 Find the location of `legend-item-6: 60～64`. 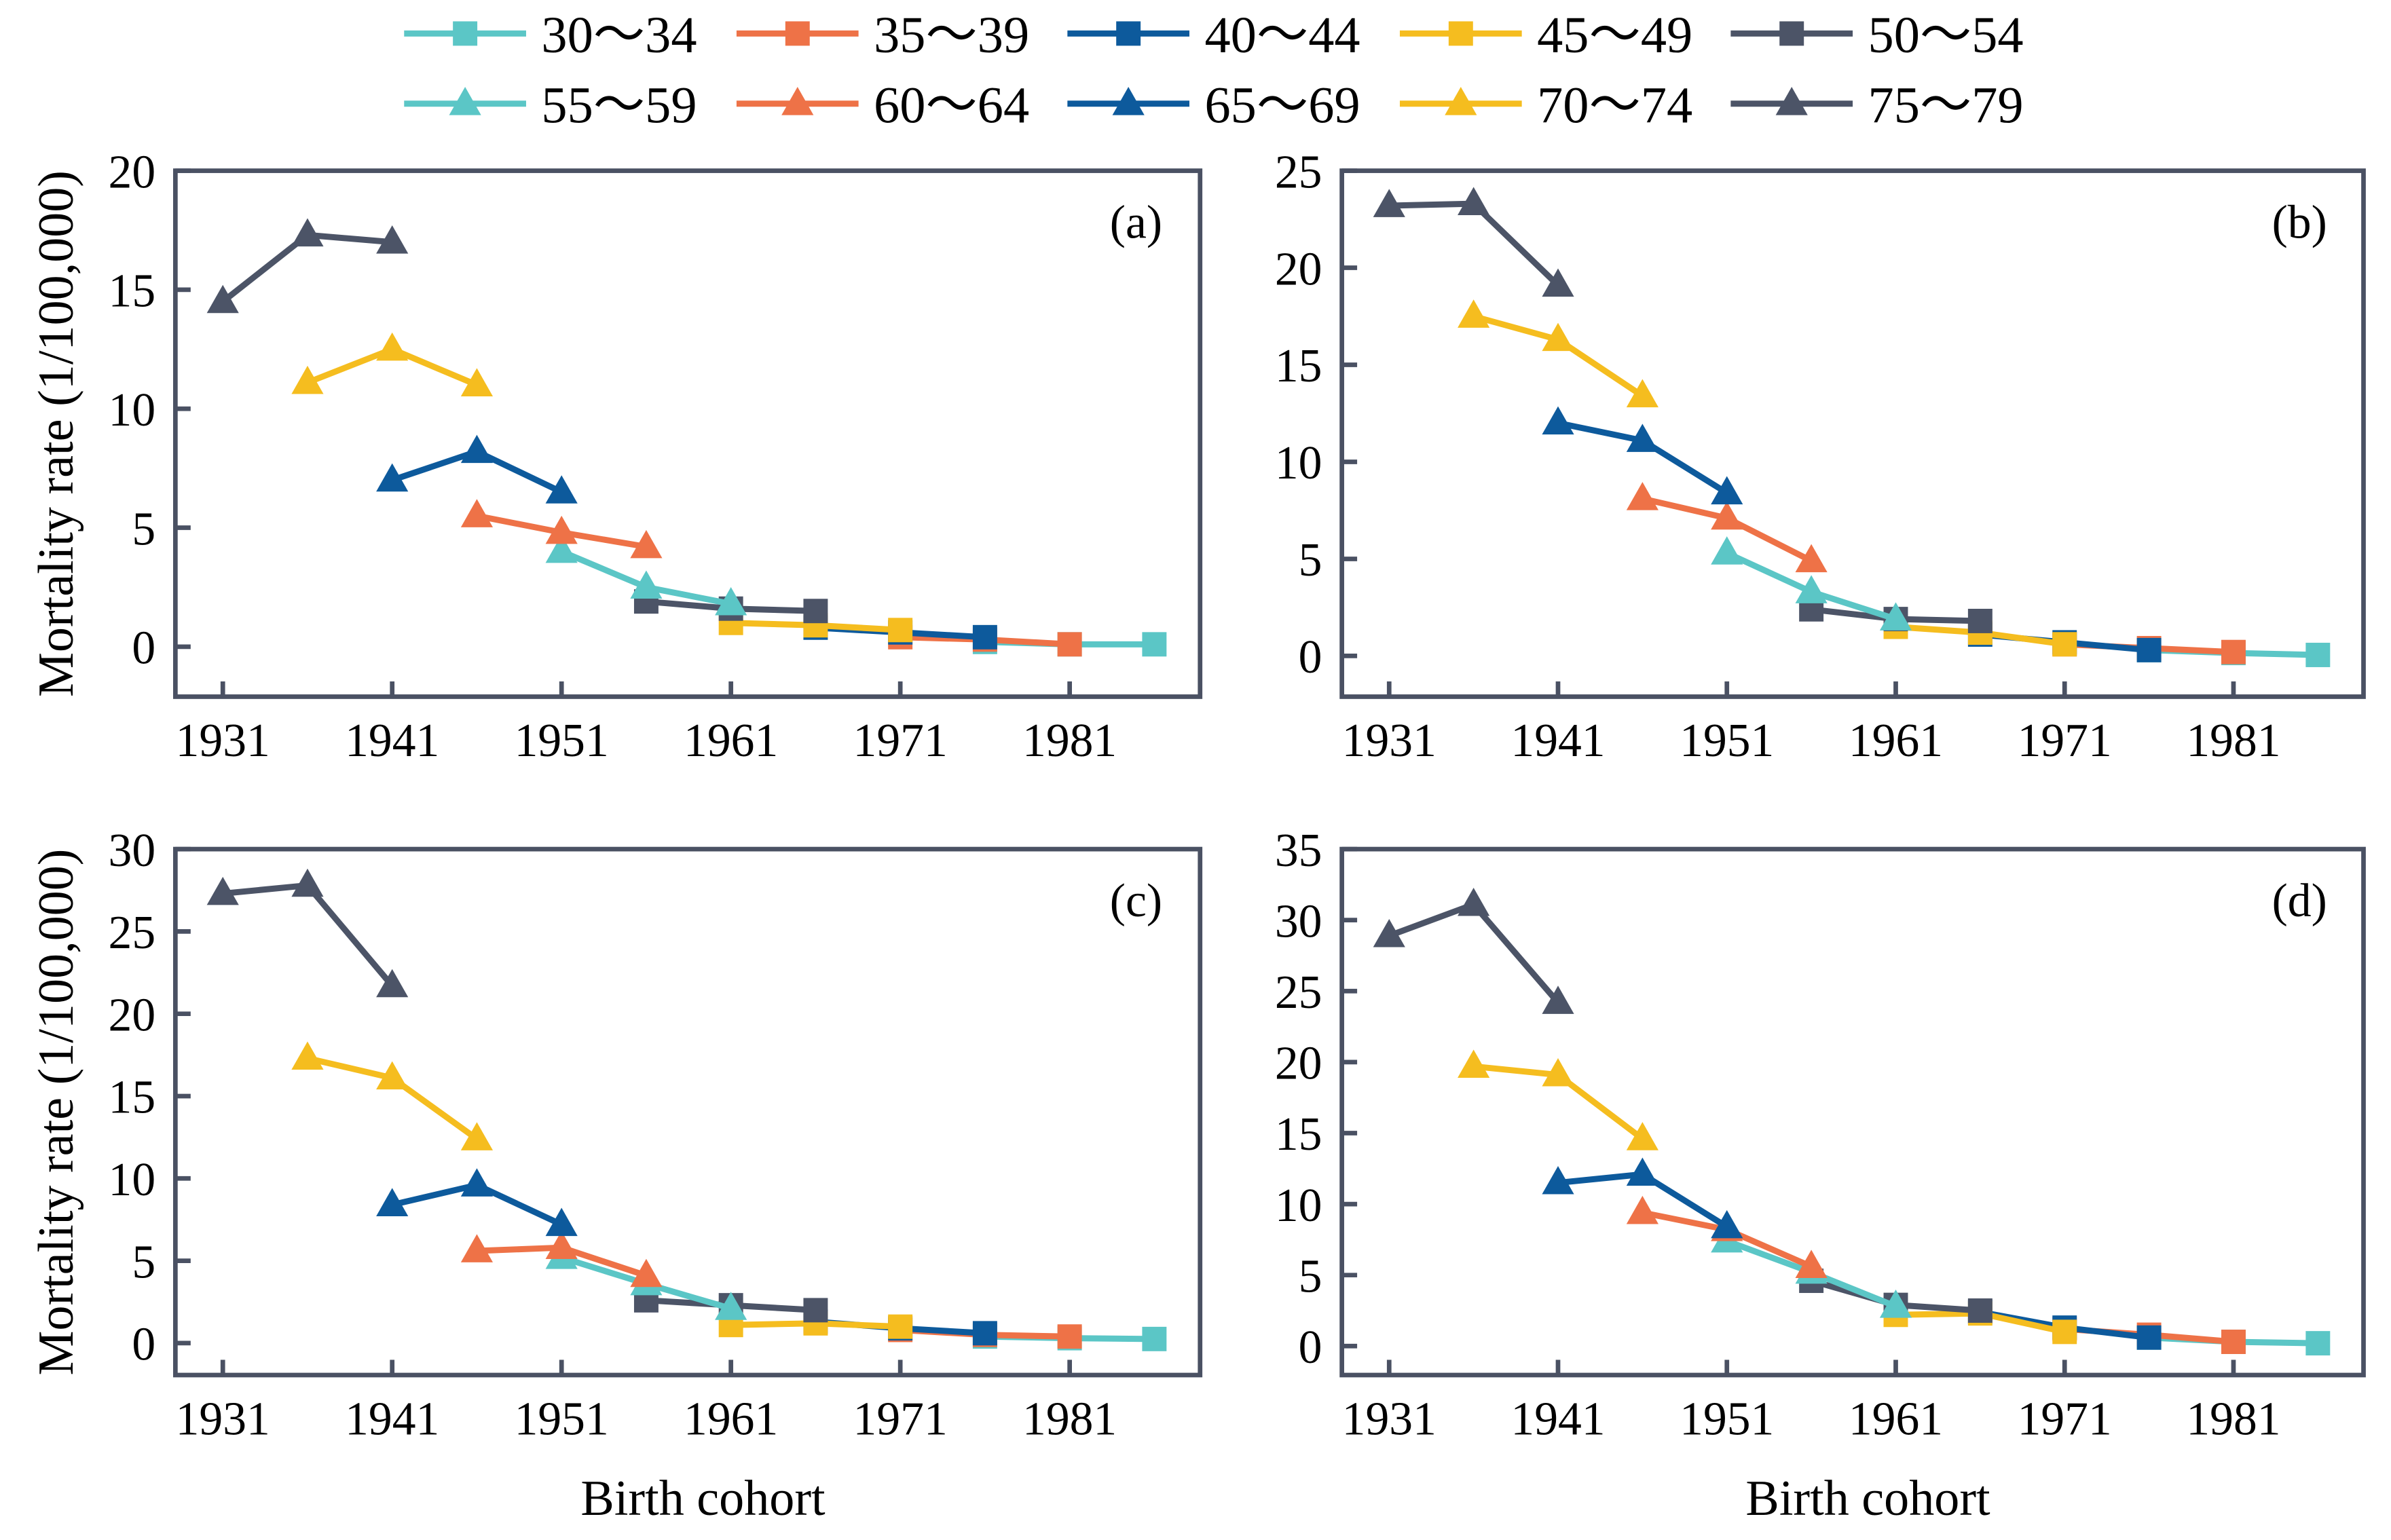

legend-item-6: 60～64 is located at coordinates (882, 105).